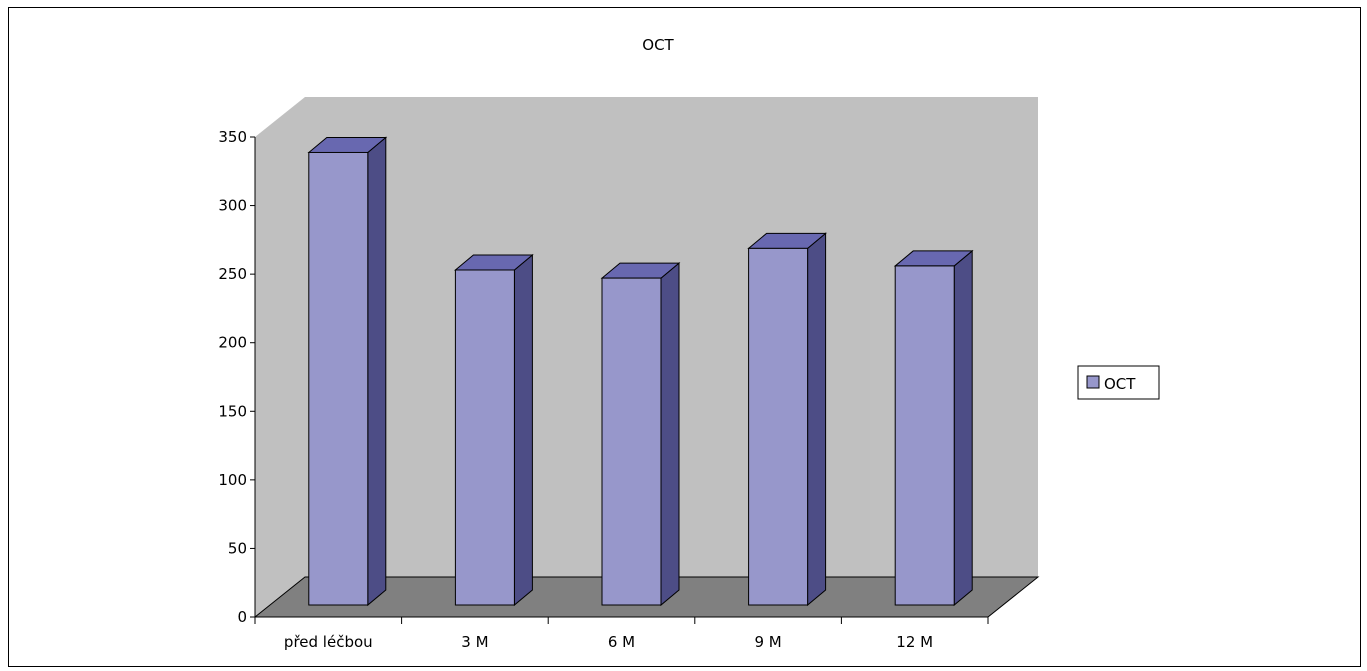 The image size is (1367, 671). I want to click on legend-label: OCT, so click(1120, 384).